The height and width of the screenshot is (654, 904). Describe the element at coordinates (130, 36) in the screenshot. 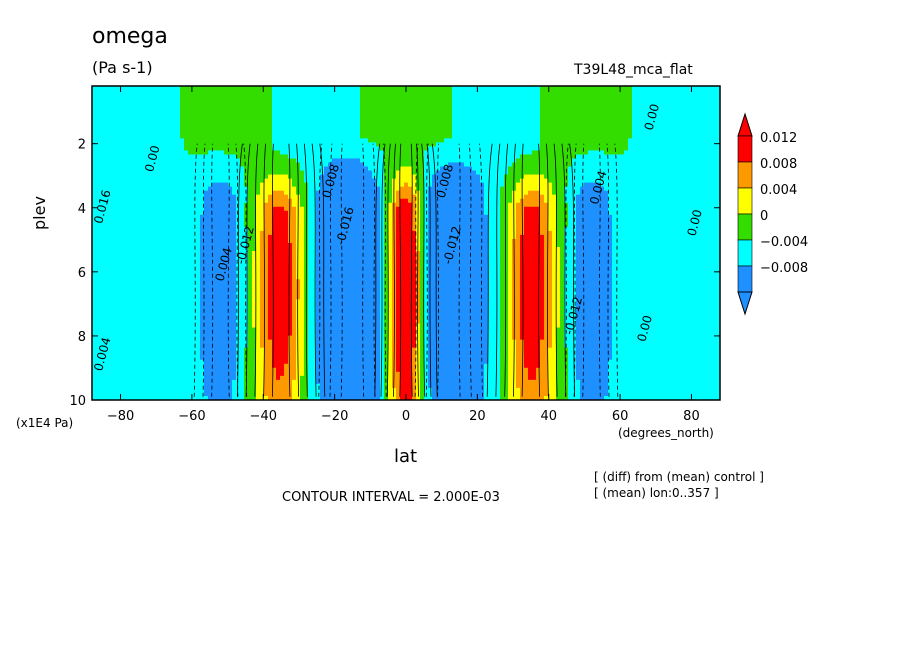

I see `chart-title: omega` at that location.